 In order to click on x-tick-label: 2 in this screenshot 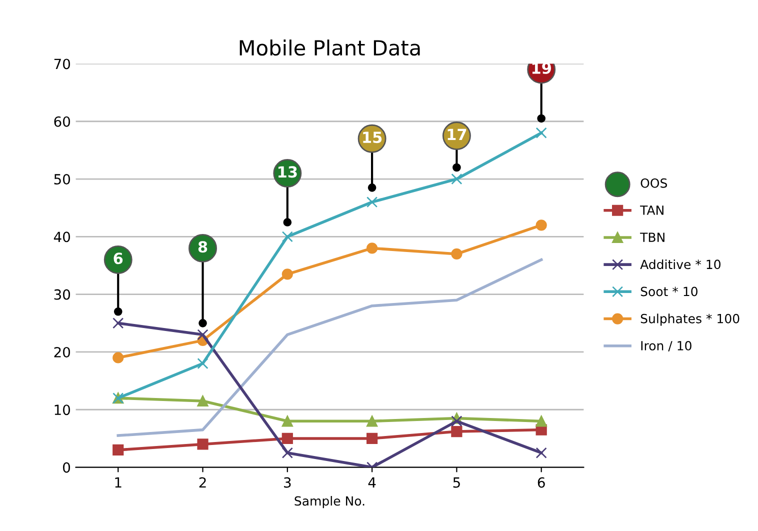, I will do `click(202, 482)`.